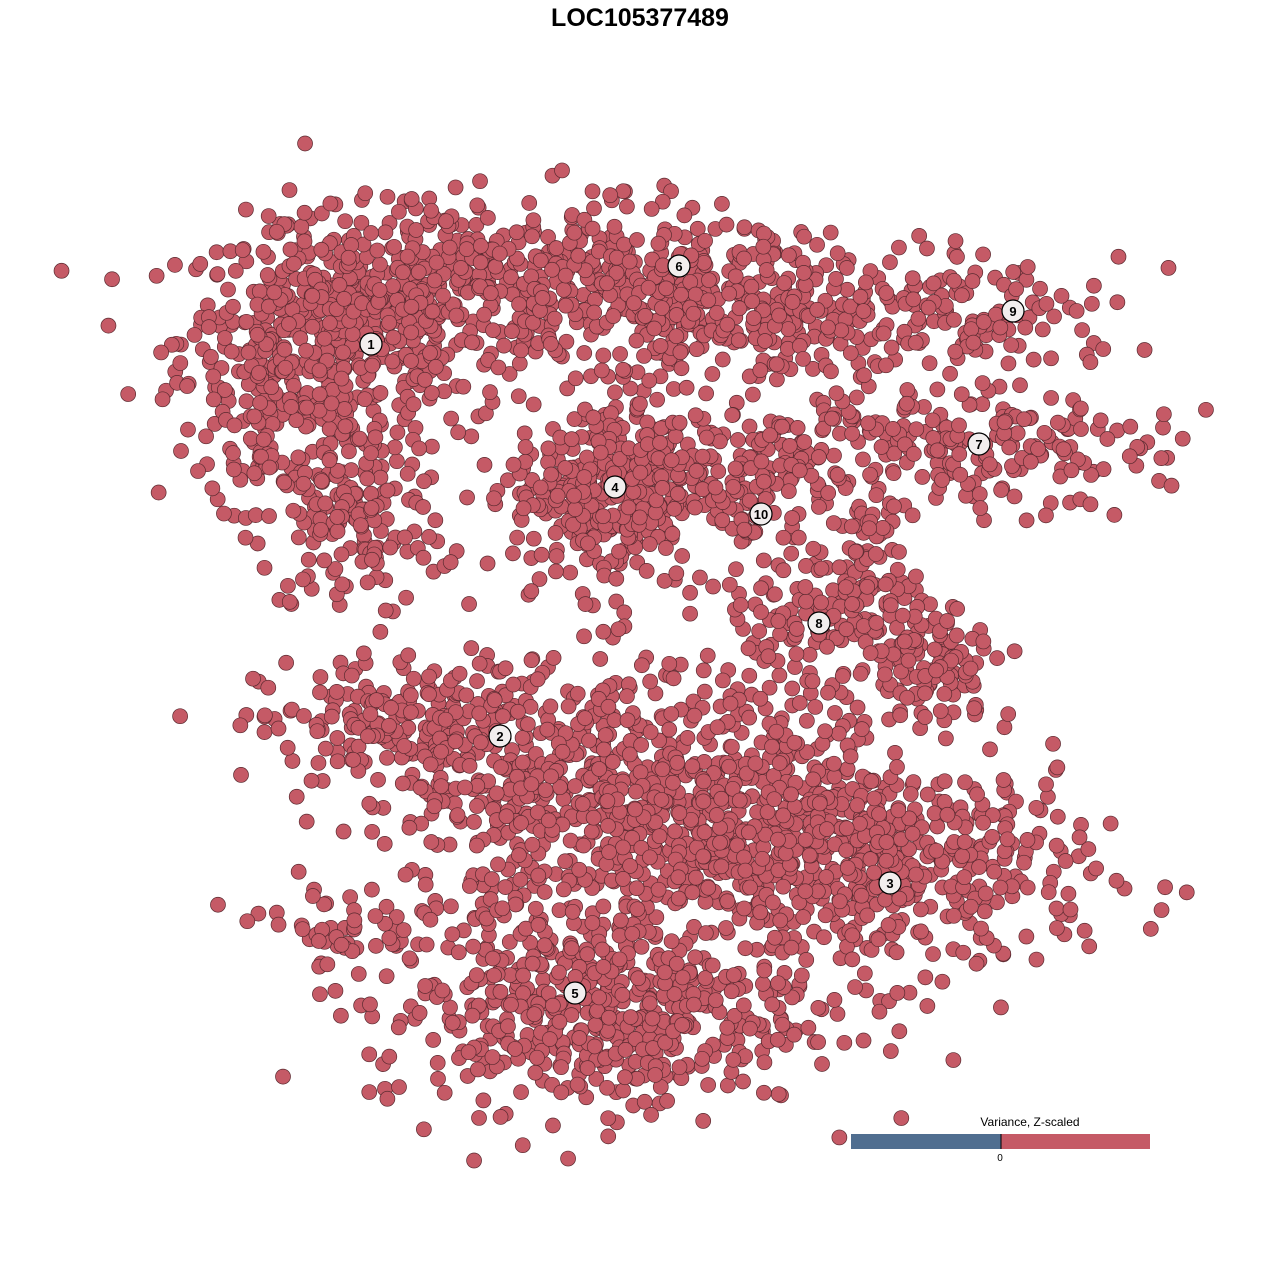 Image resolution: width=1280 pixels, height=1280 pixels. Describe the element at coordinates (926, 1141) in the screenshot. I see `legend-low-bar` at that location.